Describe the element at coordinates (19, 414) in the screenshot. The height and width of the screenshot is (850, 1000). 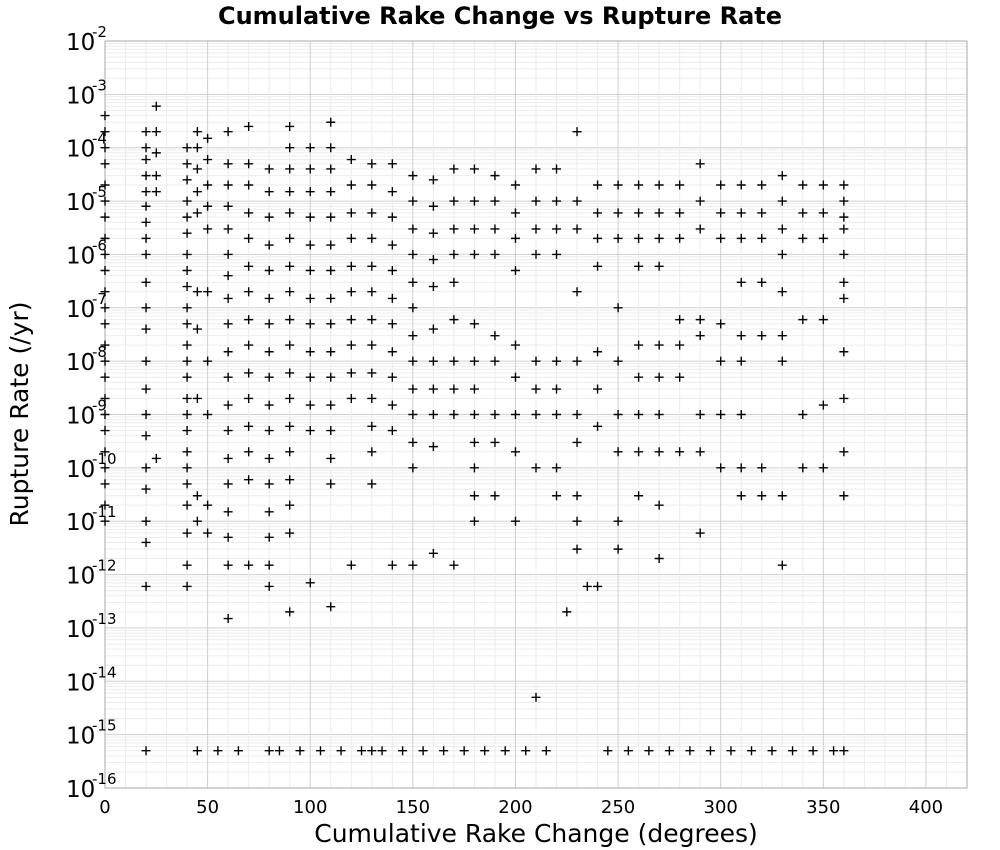
I see `y-axis-label: Rupture Rate (/yr)` at that location.